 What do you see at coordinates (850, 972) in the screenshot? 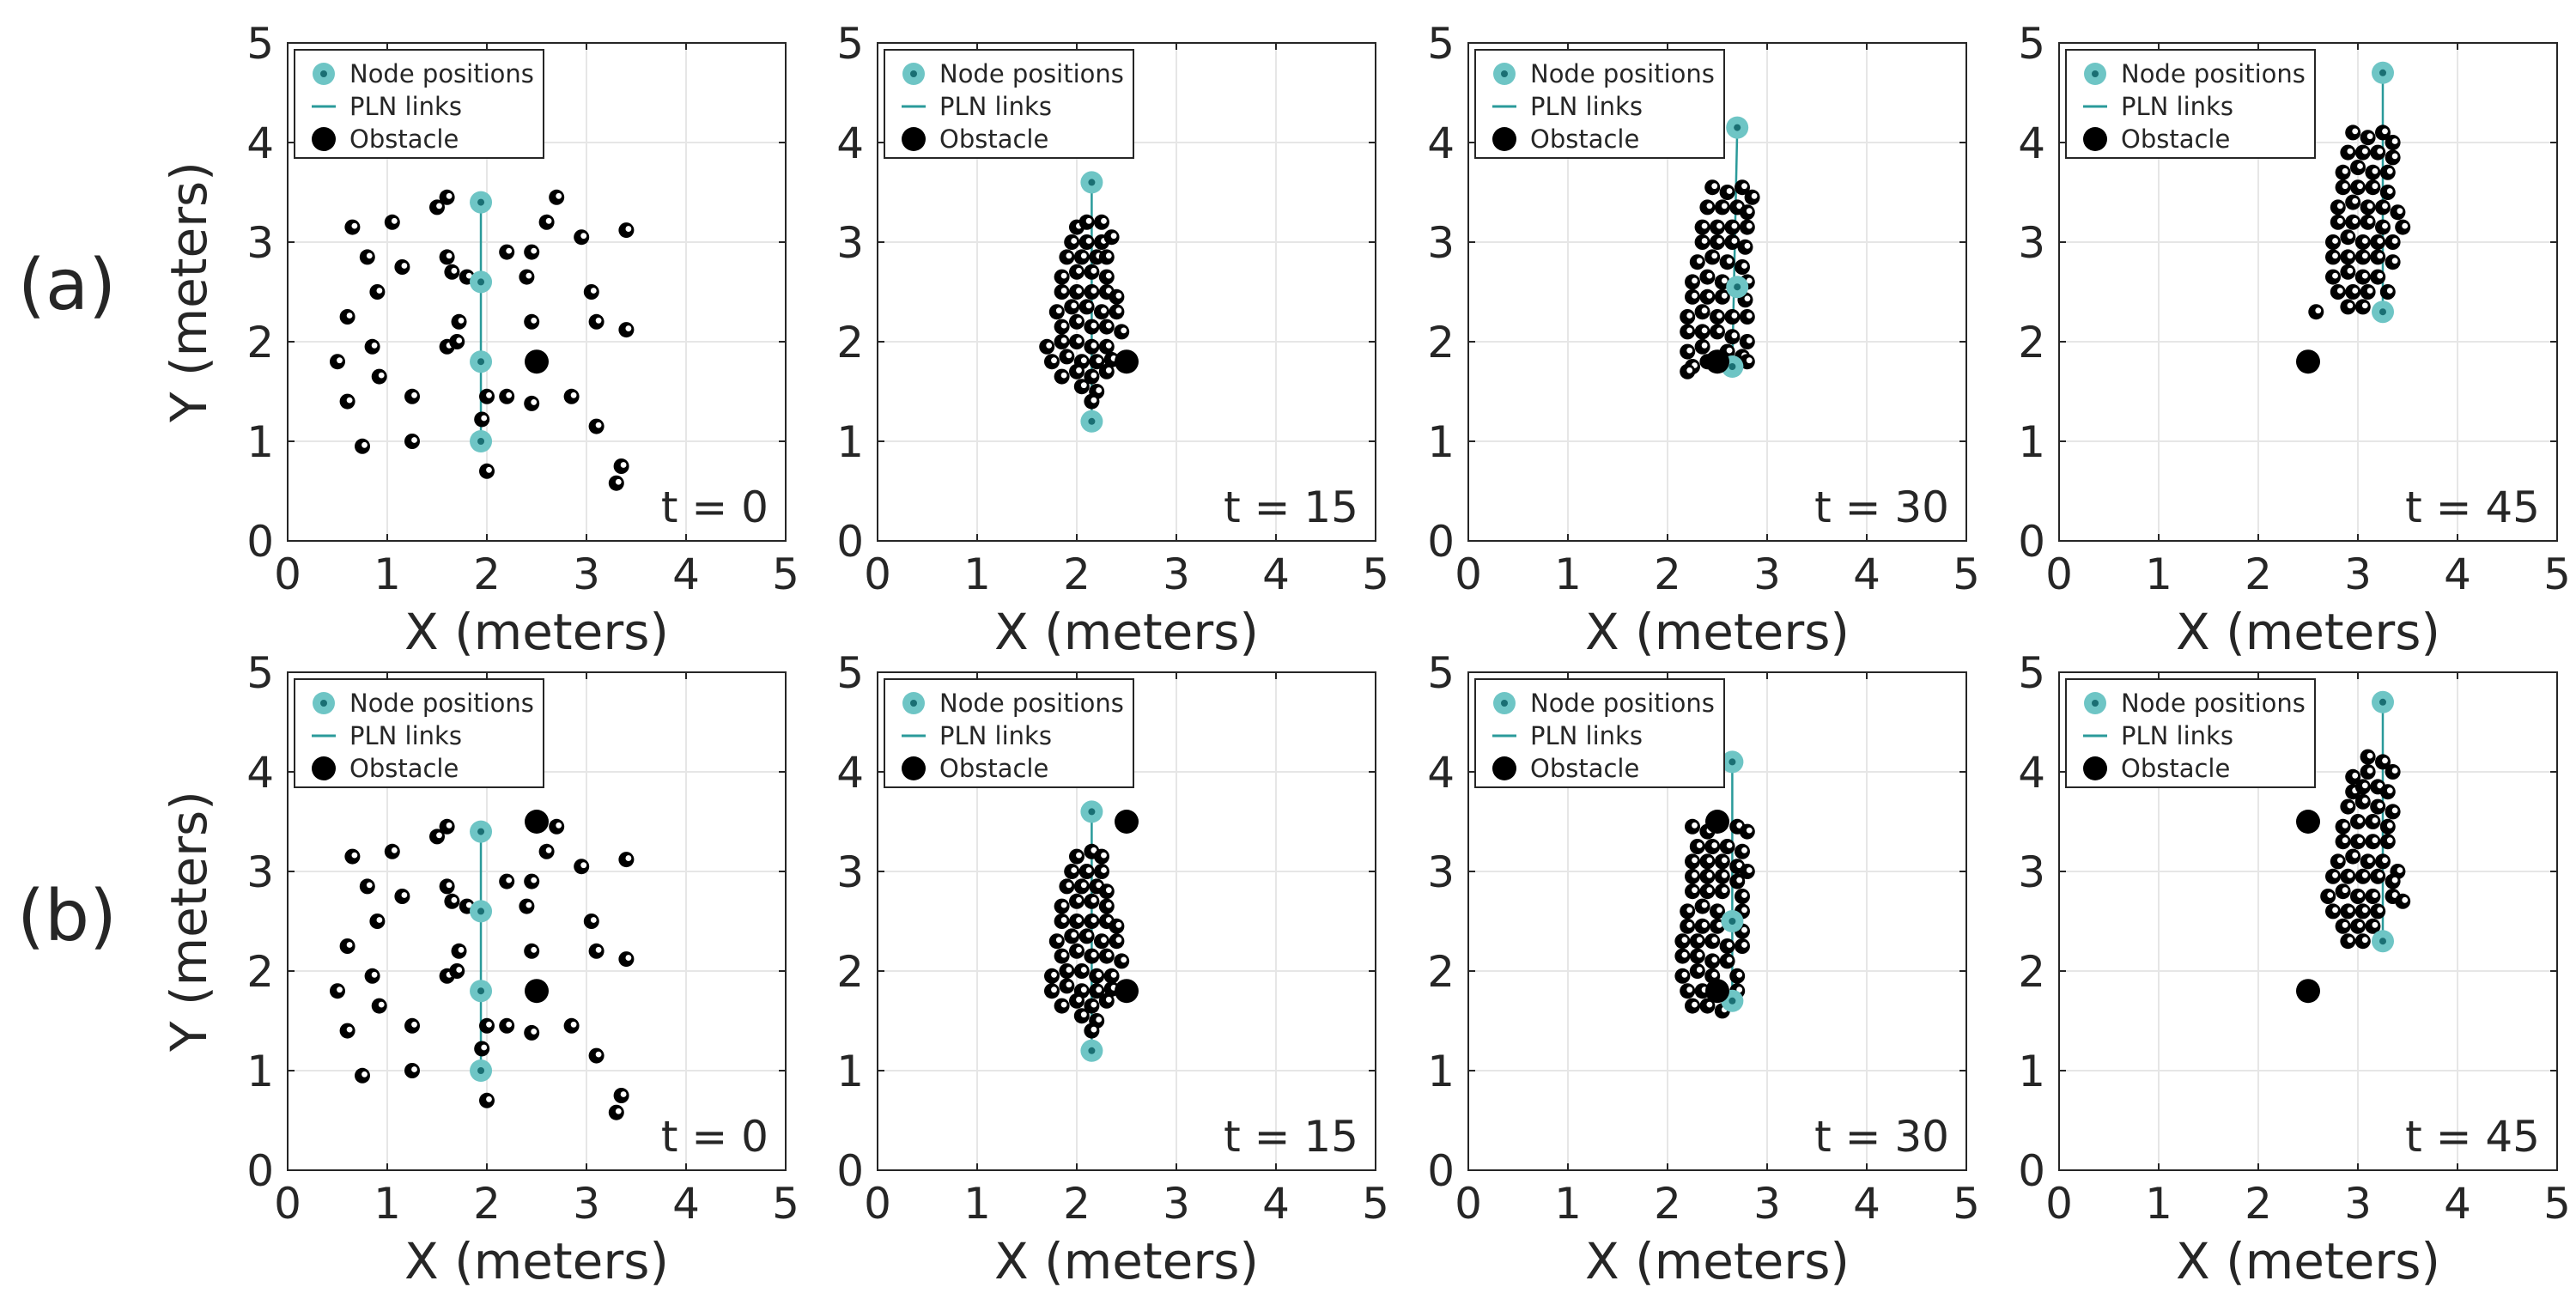
I see `y-tick-label: 2` at bounding box center [850, 972].